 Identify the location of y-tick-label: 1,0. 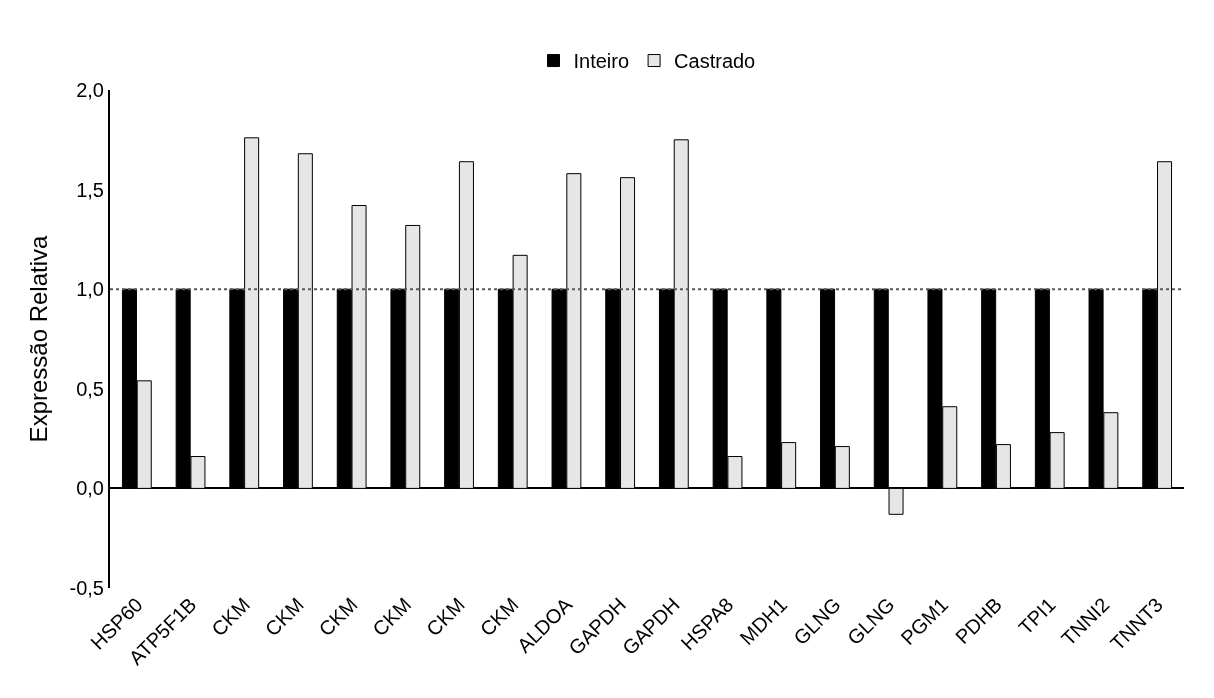
(90, 289).